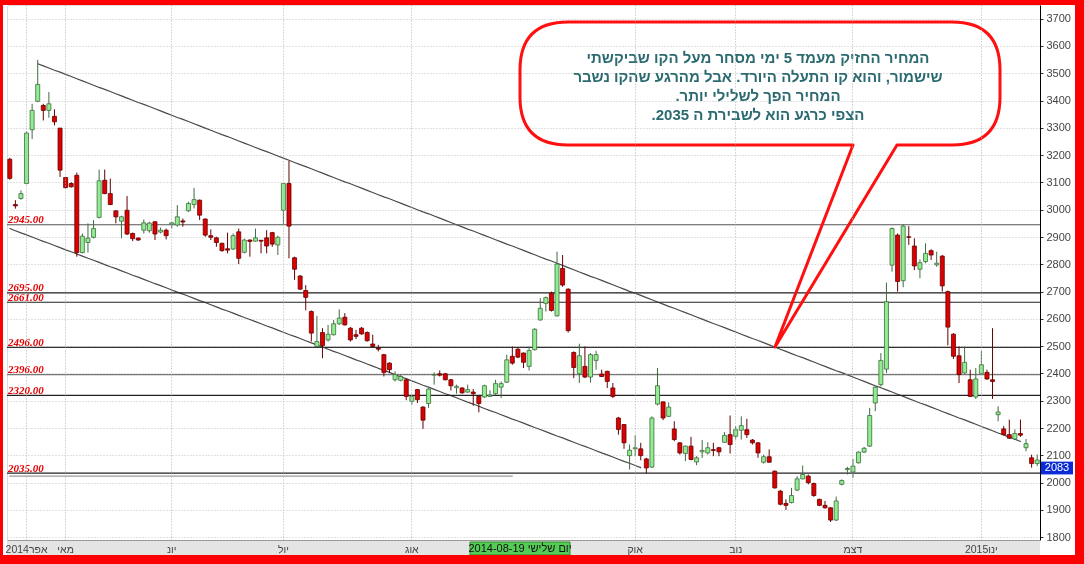  I want to click on x-tick-label: ינו2015, so click(981, 548).